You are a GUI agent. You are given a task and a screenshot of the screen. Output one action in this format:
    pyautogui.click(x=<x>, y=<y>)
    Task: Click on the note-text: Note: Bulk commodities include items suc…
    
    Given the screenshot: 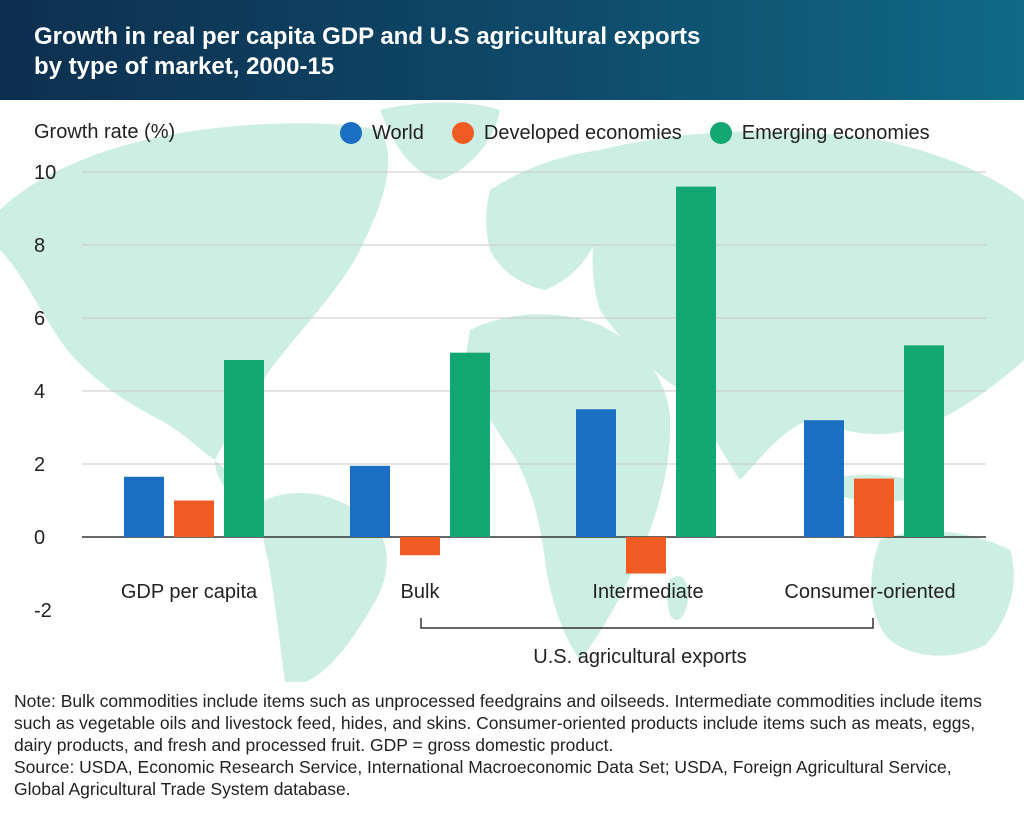 What is the action you would take?
    pyautogui.click(x=498, y=723)
    